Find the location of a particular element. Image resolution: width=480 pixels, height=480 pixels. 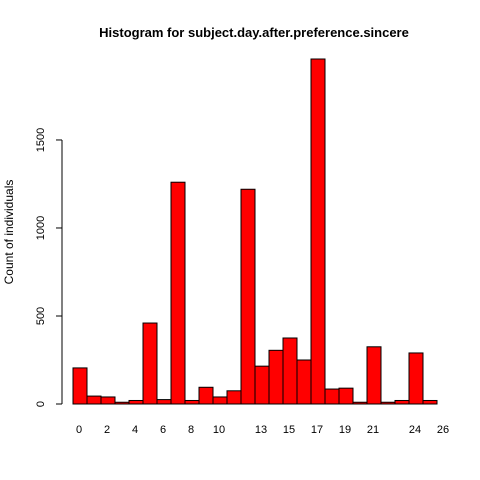

y-tick-label: 500 is located at coordinates (41, 316).